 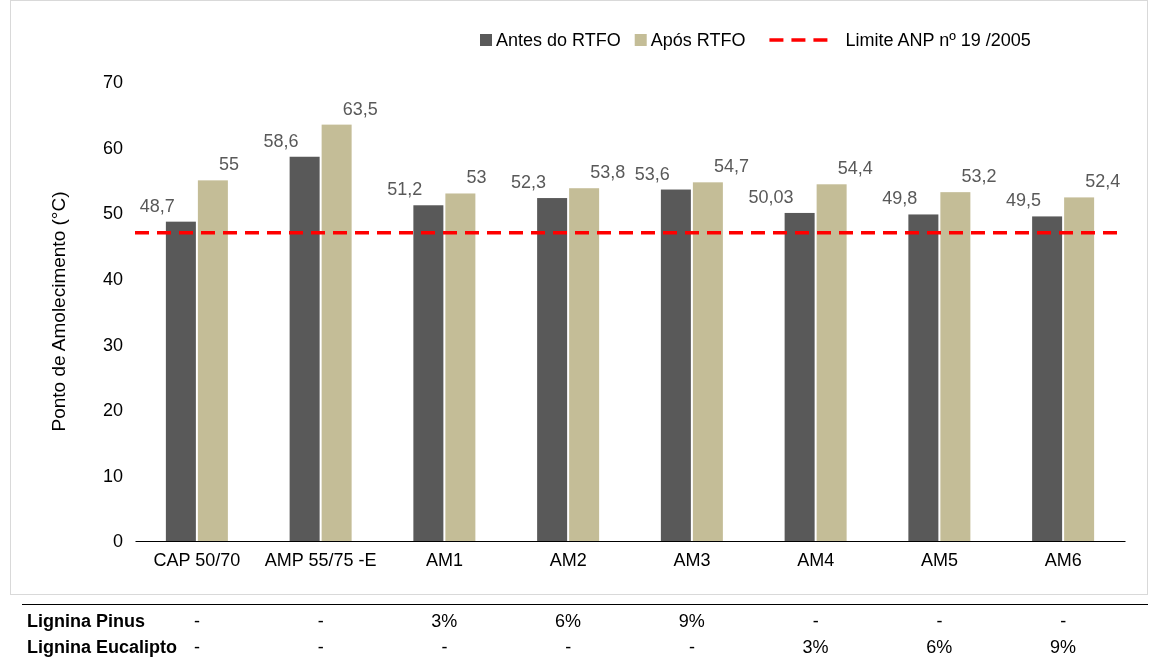 I want to click on data-label: 53,6, so click(x=652, y=173).